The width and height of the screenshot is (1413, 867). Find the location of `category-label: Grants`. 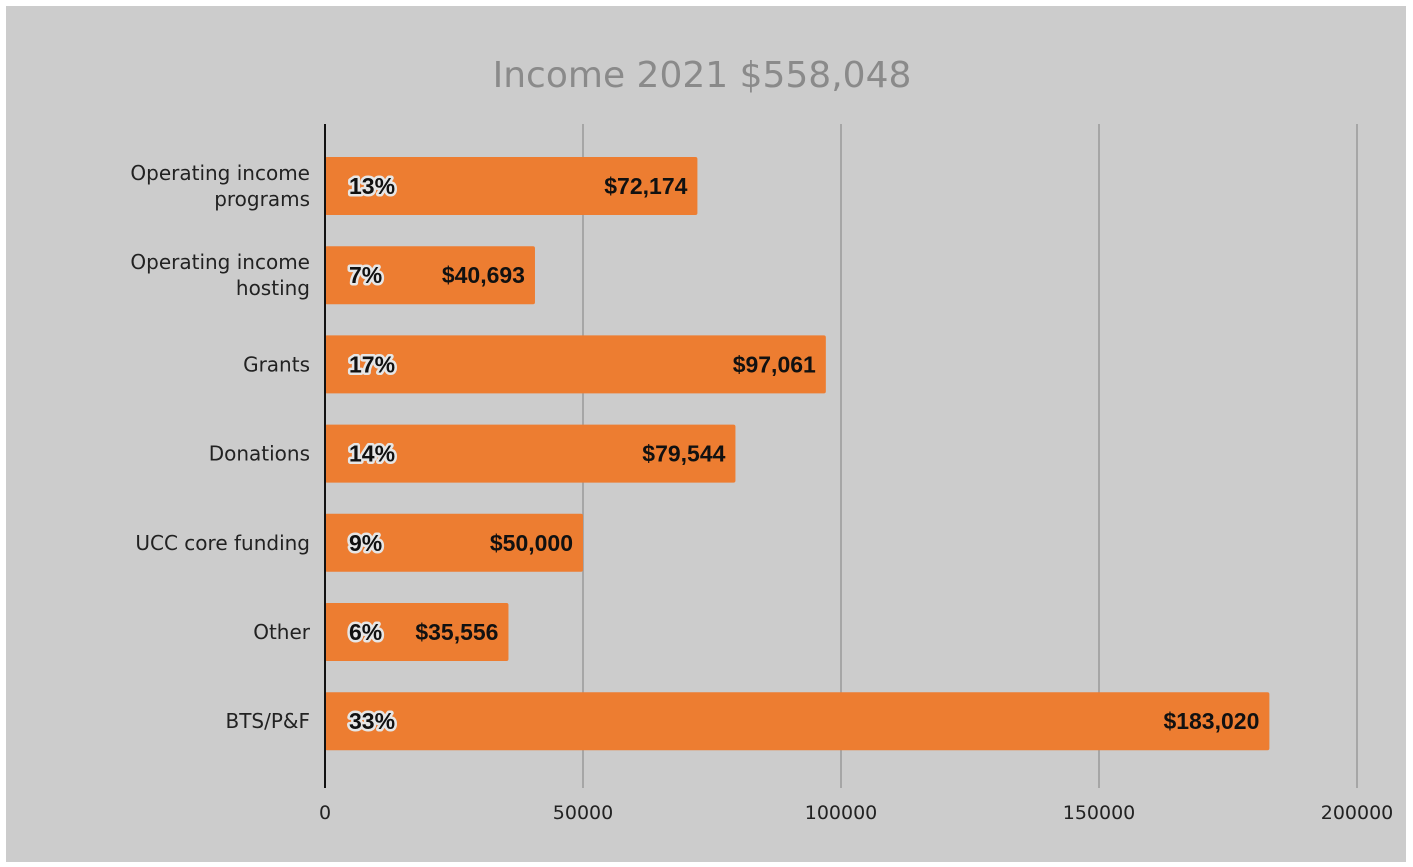

category-label: Grants is located at coordinates (276, 364).